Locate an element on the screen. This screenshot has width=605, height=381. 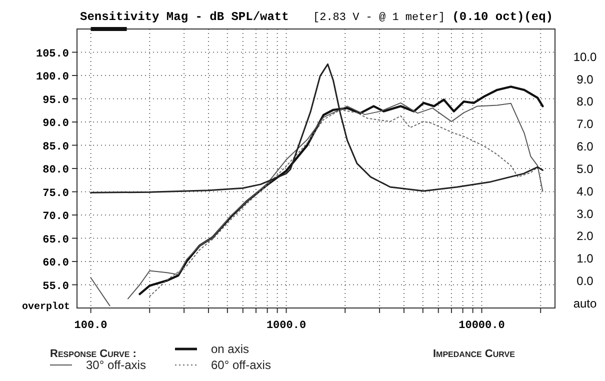
legend-label: 60° off-axis is located at coordinates (241, 365).